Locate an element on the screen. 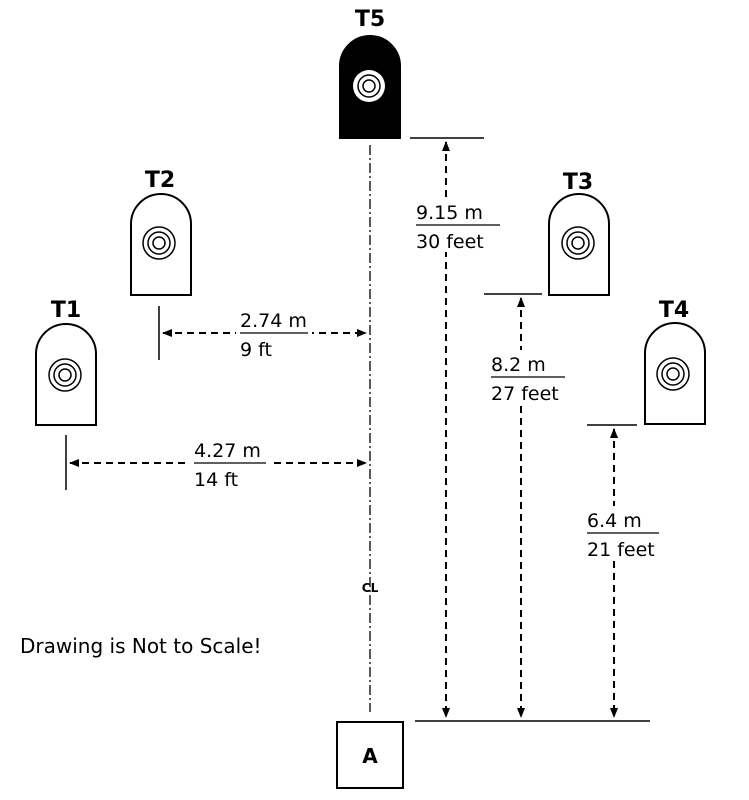  t1-offset-metric: 4.27 m is located at coordinates (227, 451).